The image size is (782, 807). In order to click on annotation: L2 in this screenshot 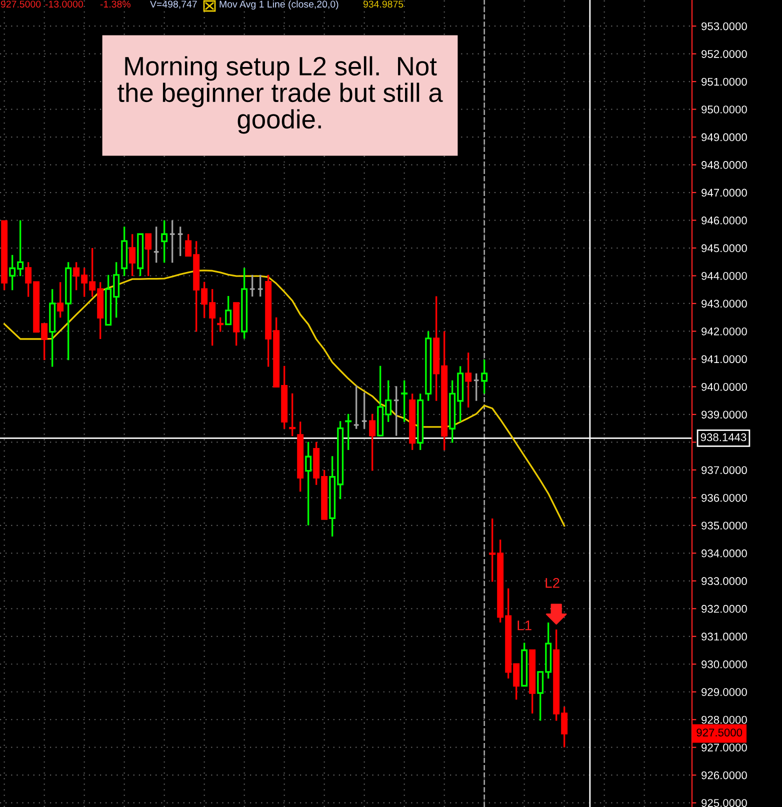, I will do `click(553, 583)`.